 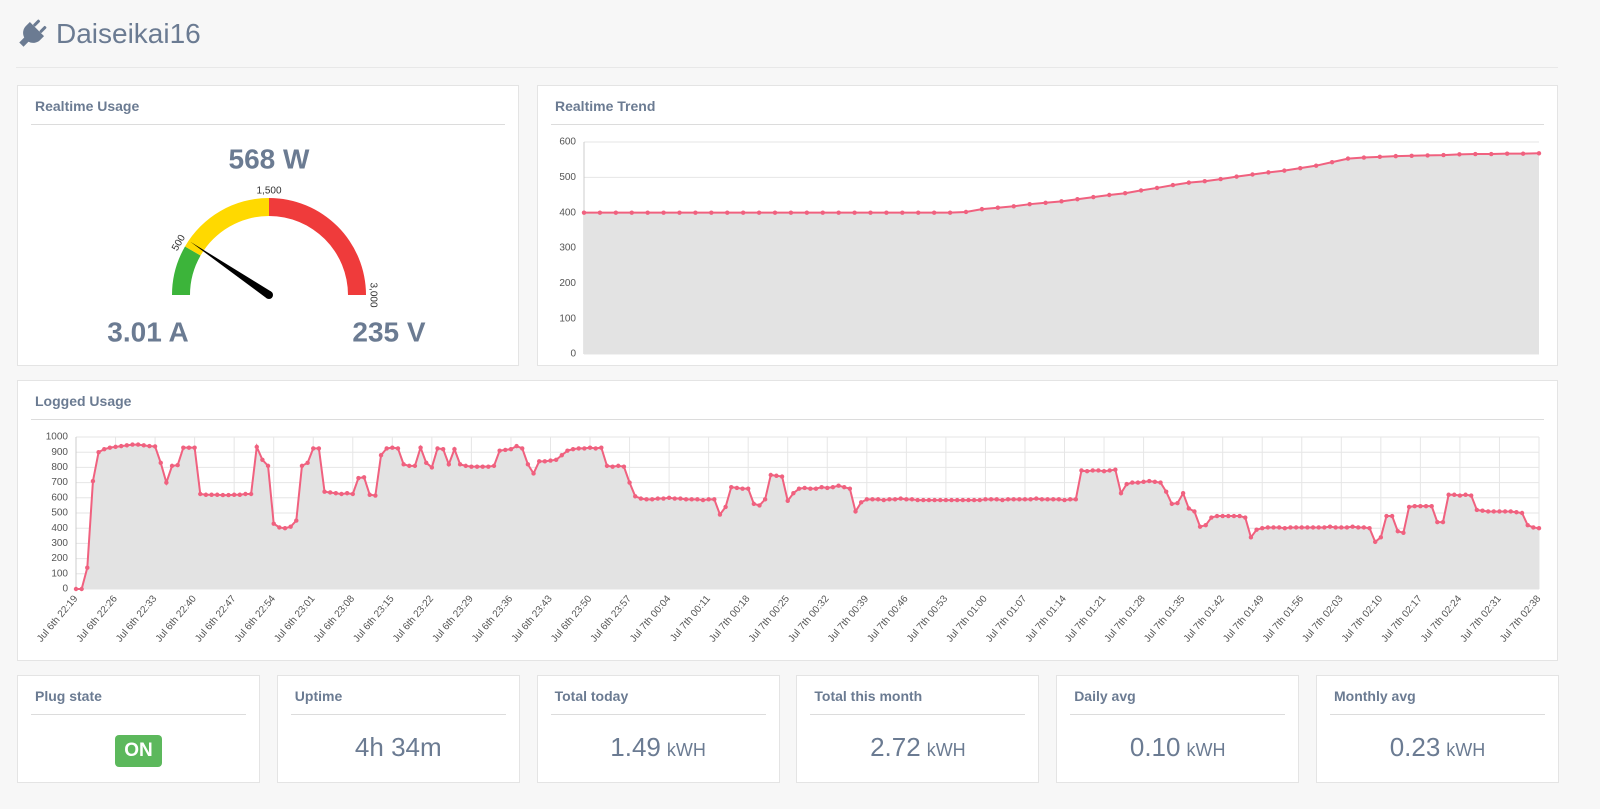 I want to click on plug-state-badge: ON, so click(x=138, y=751).